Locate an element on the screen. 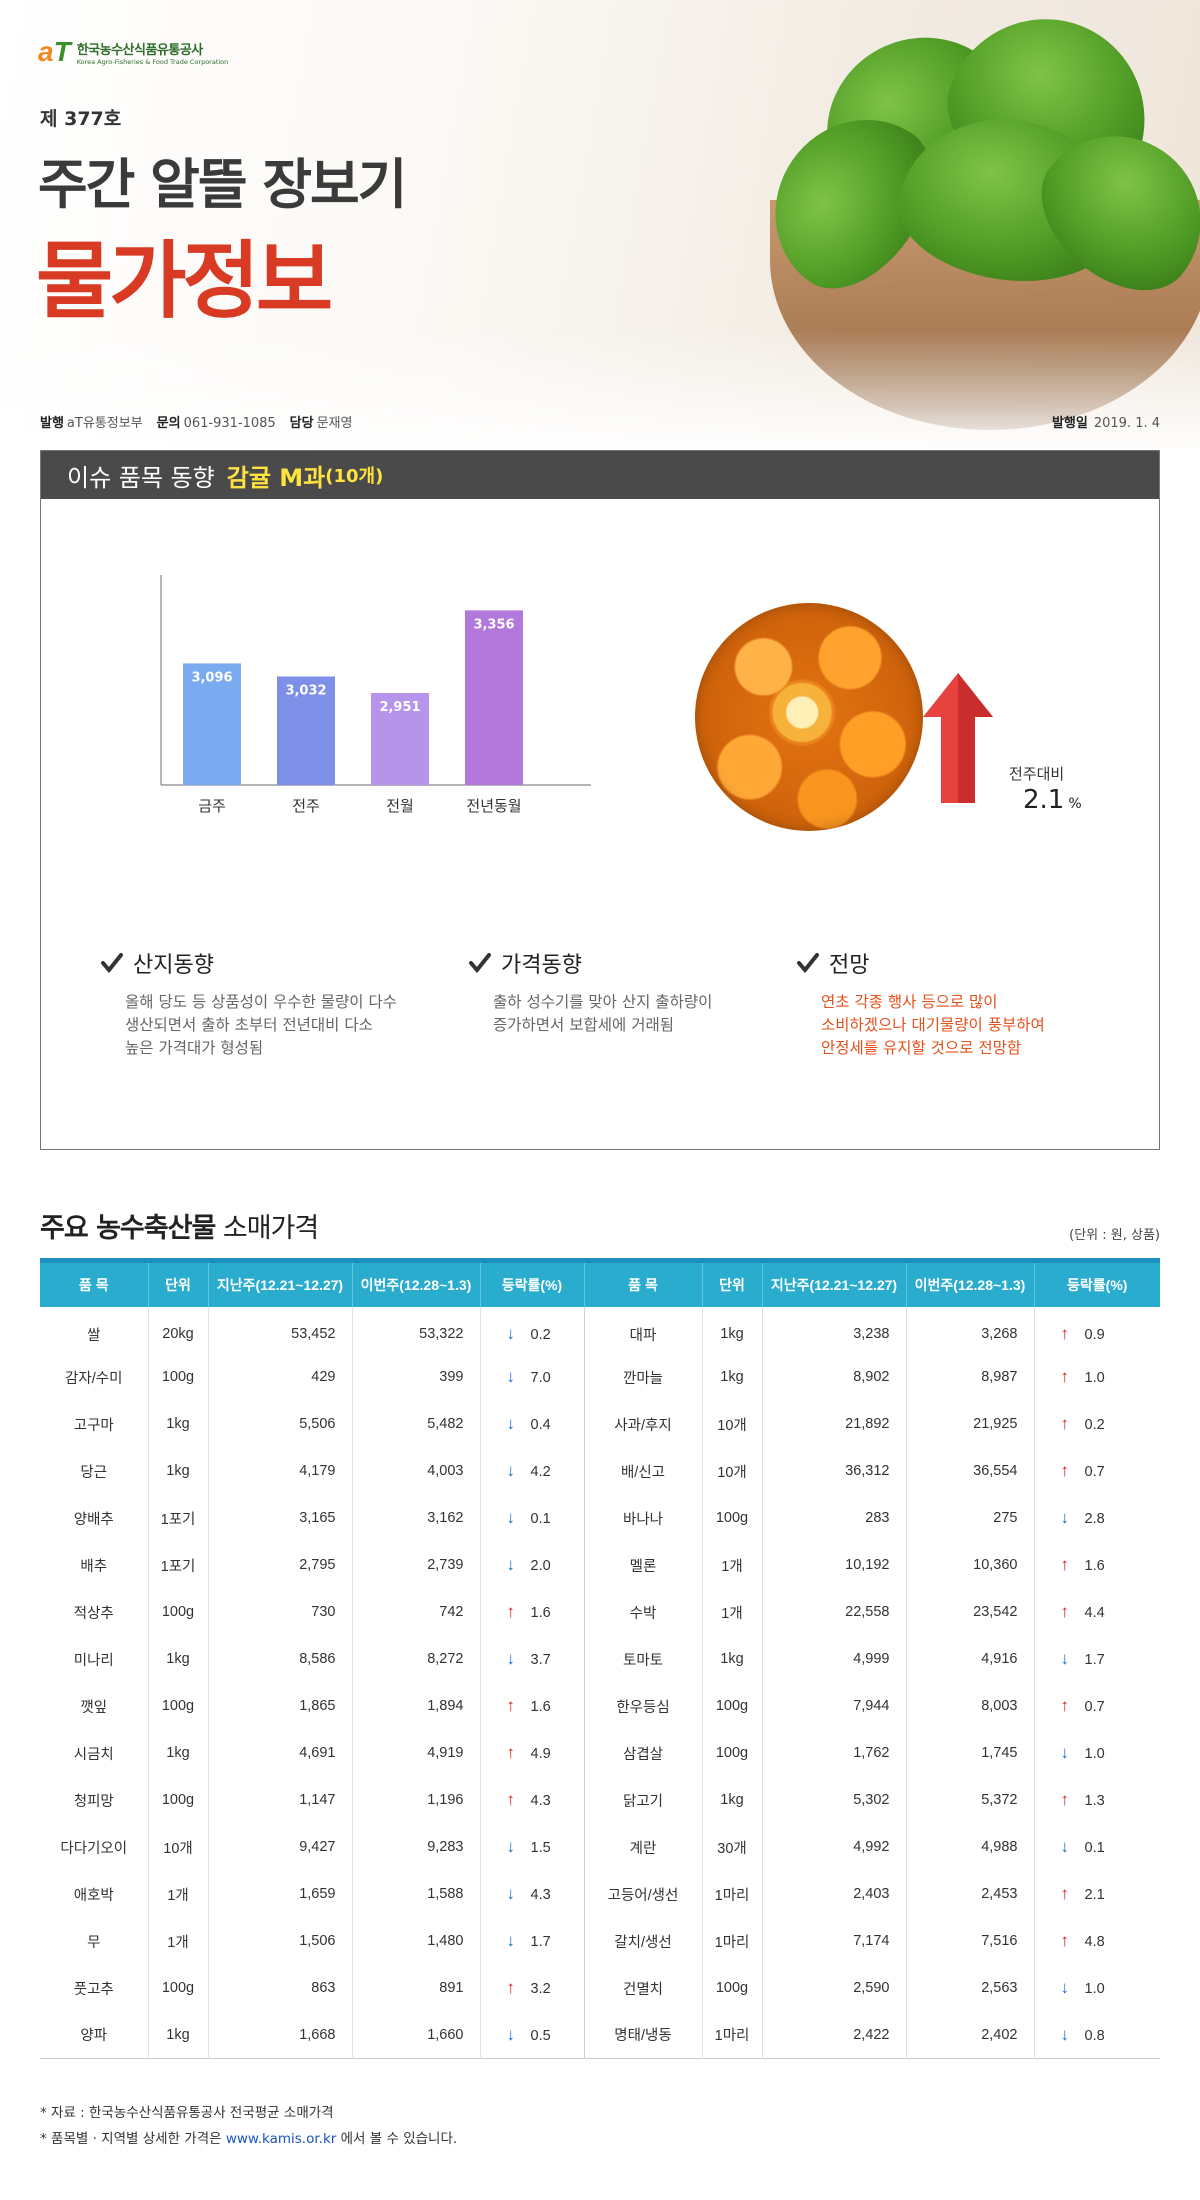 The height and width of the screenshot is (2200, 1200). item-unit: 1포기 is located at coordinates (177, 1565).